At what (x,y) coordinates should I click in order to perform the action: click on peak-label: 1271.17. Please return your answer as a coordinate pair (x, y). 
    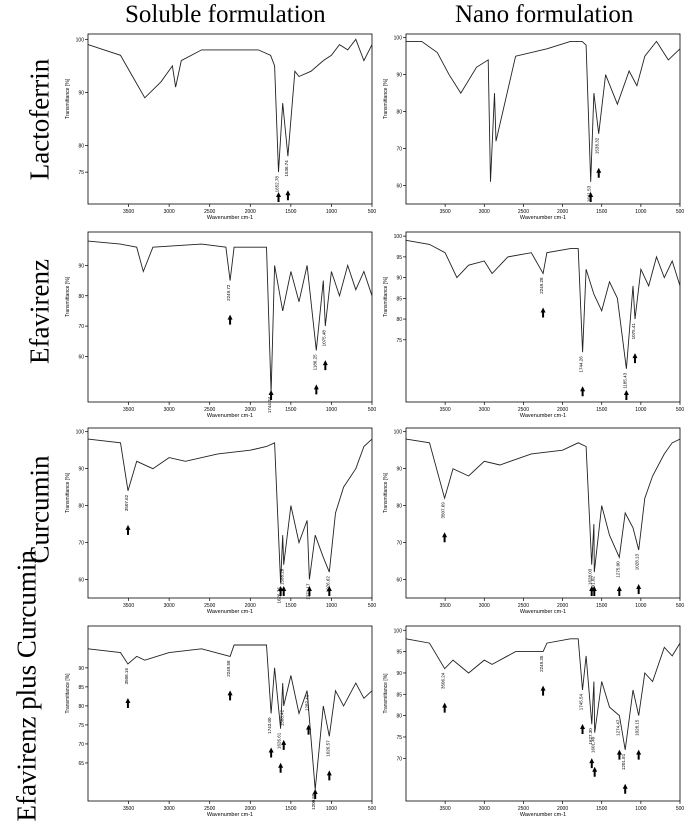
    Looking at the image, I should click on (307, 591).